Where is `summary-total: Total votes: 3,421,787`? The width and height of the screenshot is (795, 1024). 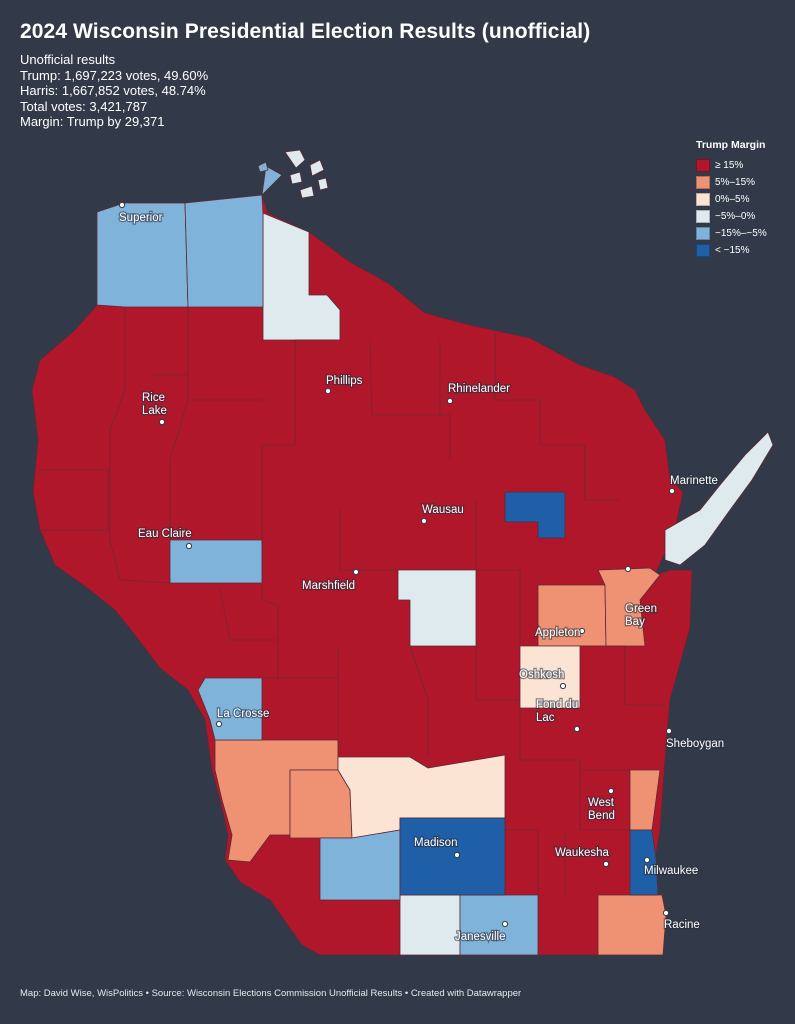
summary-total: Total votes: 3,421,787 is located at coordinates (84, 106).